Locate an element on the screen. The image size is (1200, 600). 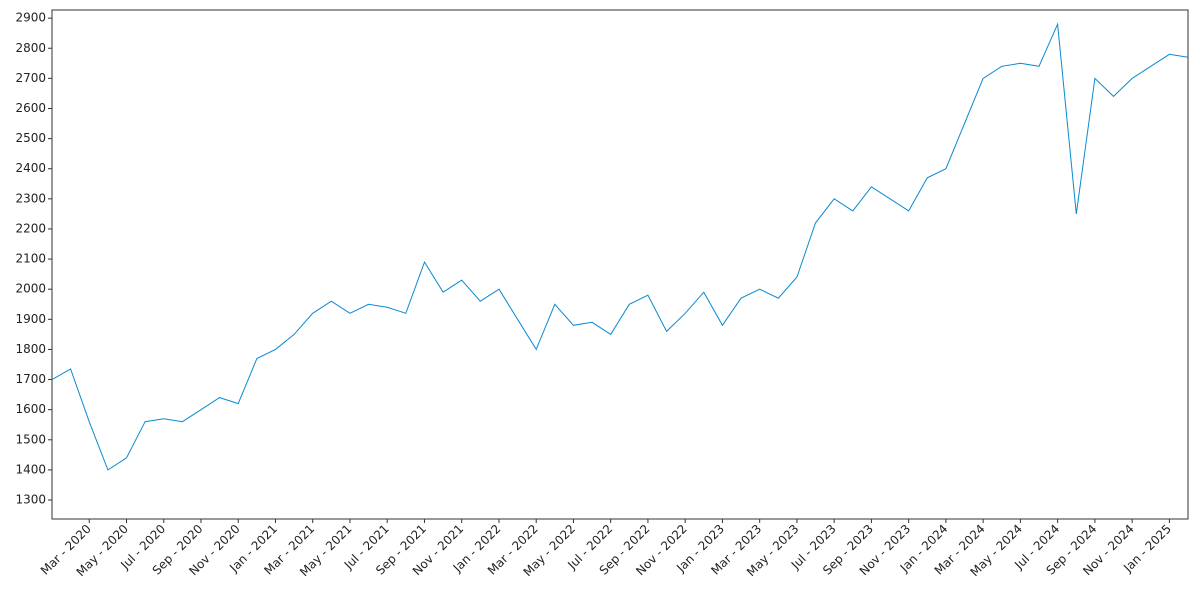
y-tick-label: 1600 is located at coordinates (30, 409).